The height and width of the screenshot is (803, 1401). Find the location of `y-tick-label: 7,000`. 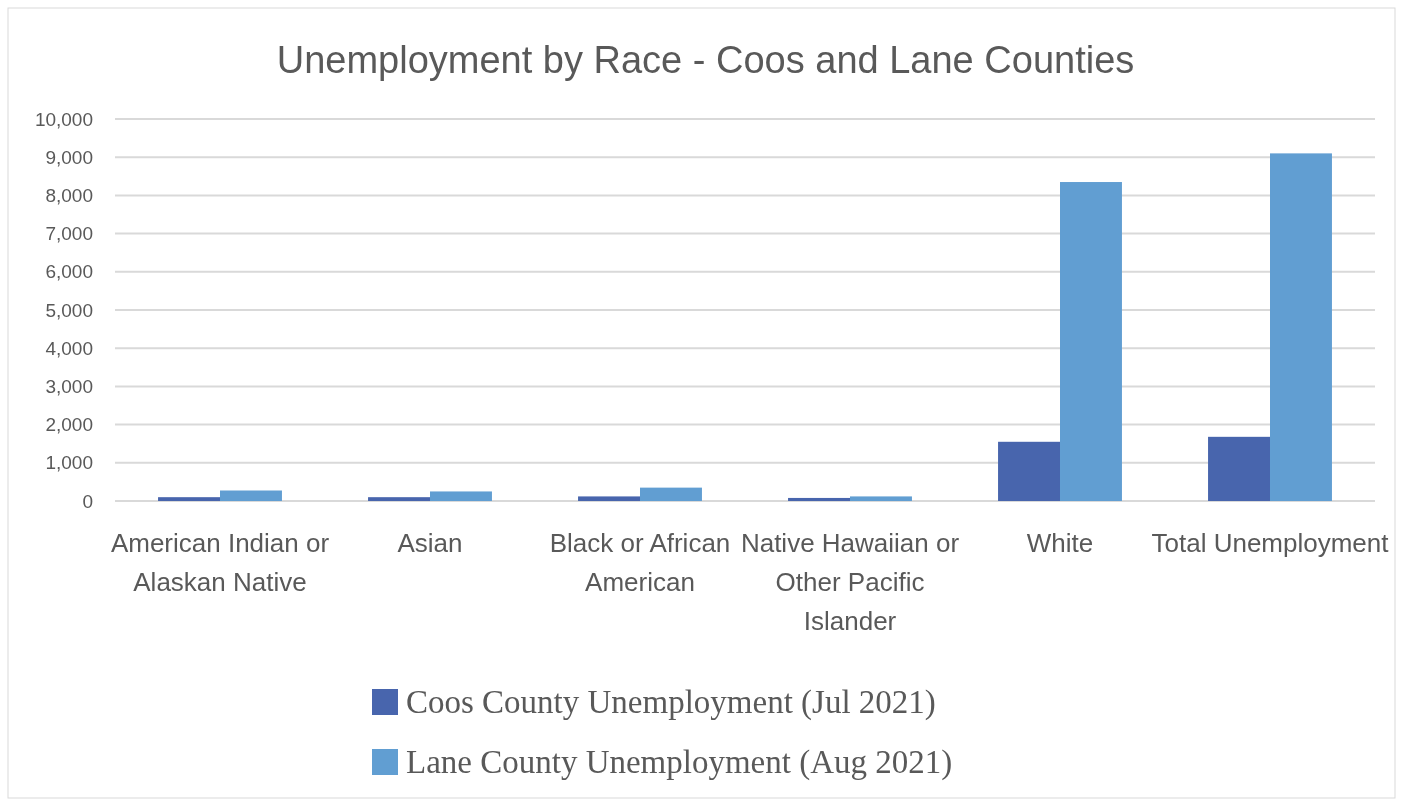

y-tick-label: 7,000 is located at coordinates (69, 234).